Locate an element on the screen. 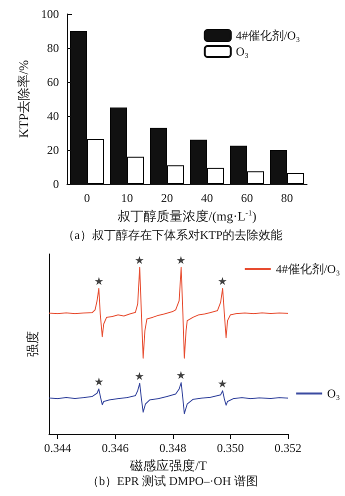 Image resolution: width=345 pixels, height=496 pixels. x-tick-label: 0.344 is located at coordinates (58, 448).